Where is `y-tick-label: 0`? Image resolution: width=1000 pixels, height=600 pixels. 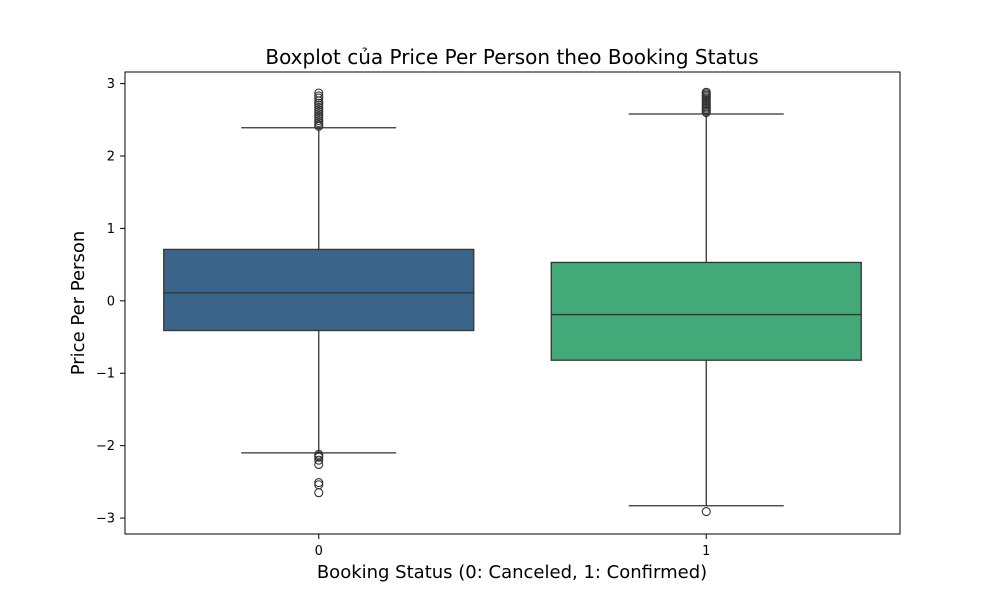 y-tick-label: 0 is located at coordinates (111, 301).